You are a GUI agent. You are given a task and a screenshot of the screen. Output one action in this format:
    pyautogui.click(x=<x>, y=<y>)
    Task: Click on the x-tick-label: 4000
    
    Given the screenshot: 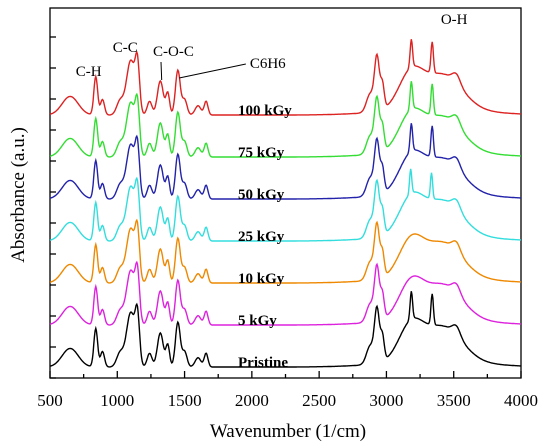 What is the action you would take?
    pyautogui.click(x=521, y=400)
    